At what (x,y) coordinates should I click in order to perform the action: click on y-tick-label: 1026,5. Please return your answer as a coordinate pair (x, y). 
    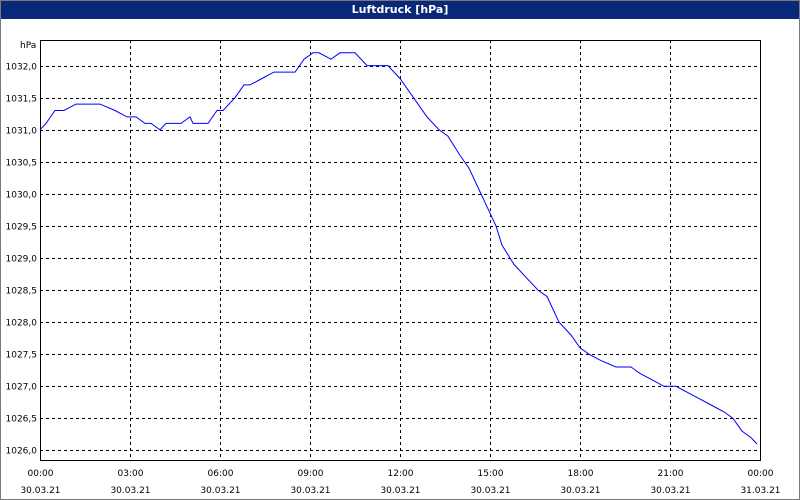
    Looking at the image, I should click on (22, 420).